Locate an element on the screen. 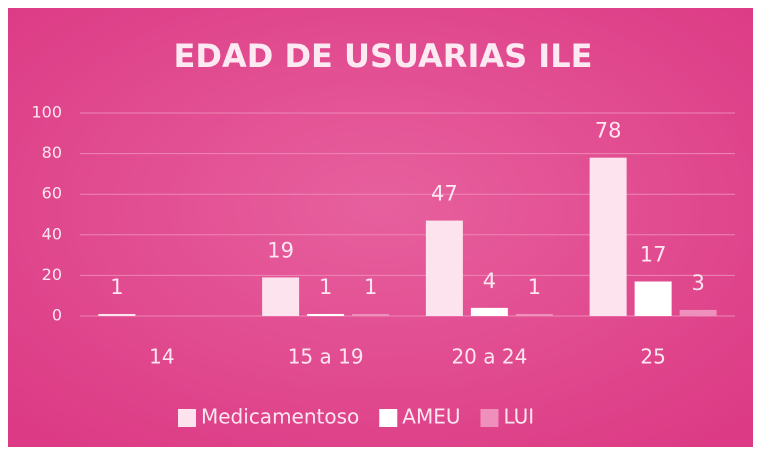  x-tick-label: 15 a 19 is located at coordinates (326, 357).